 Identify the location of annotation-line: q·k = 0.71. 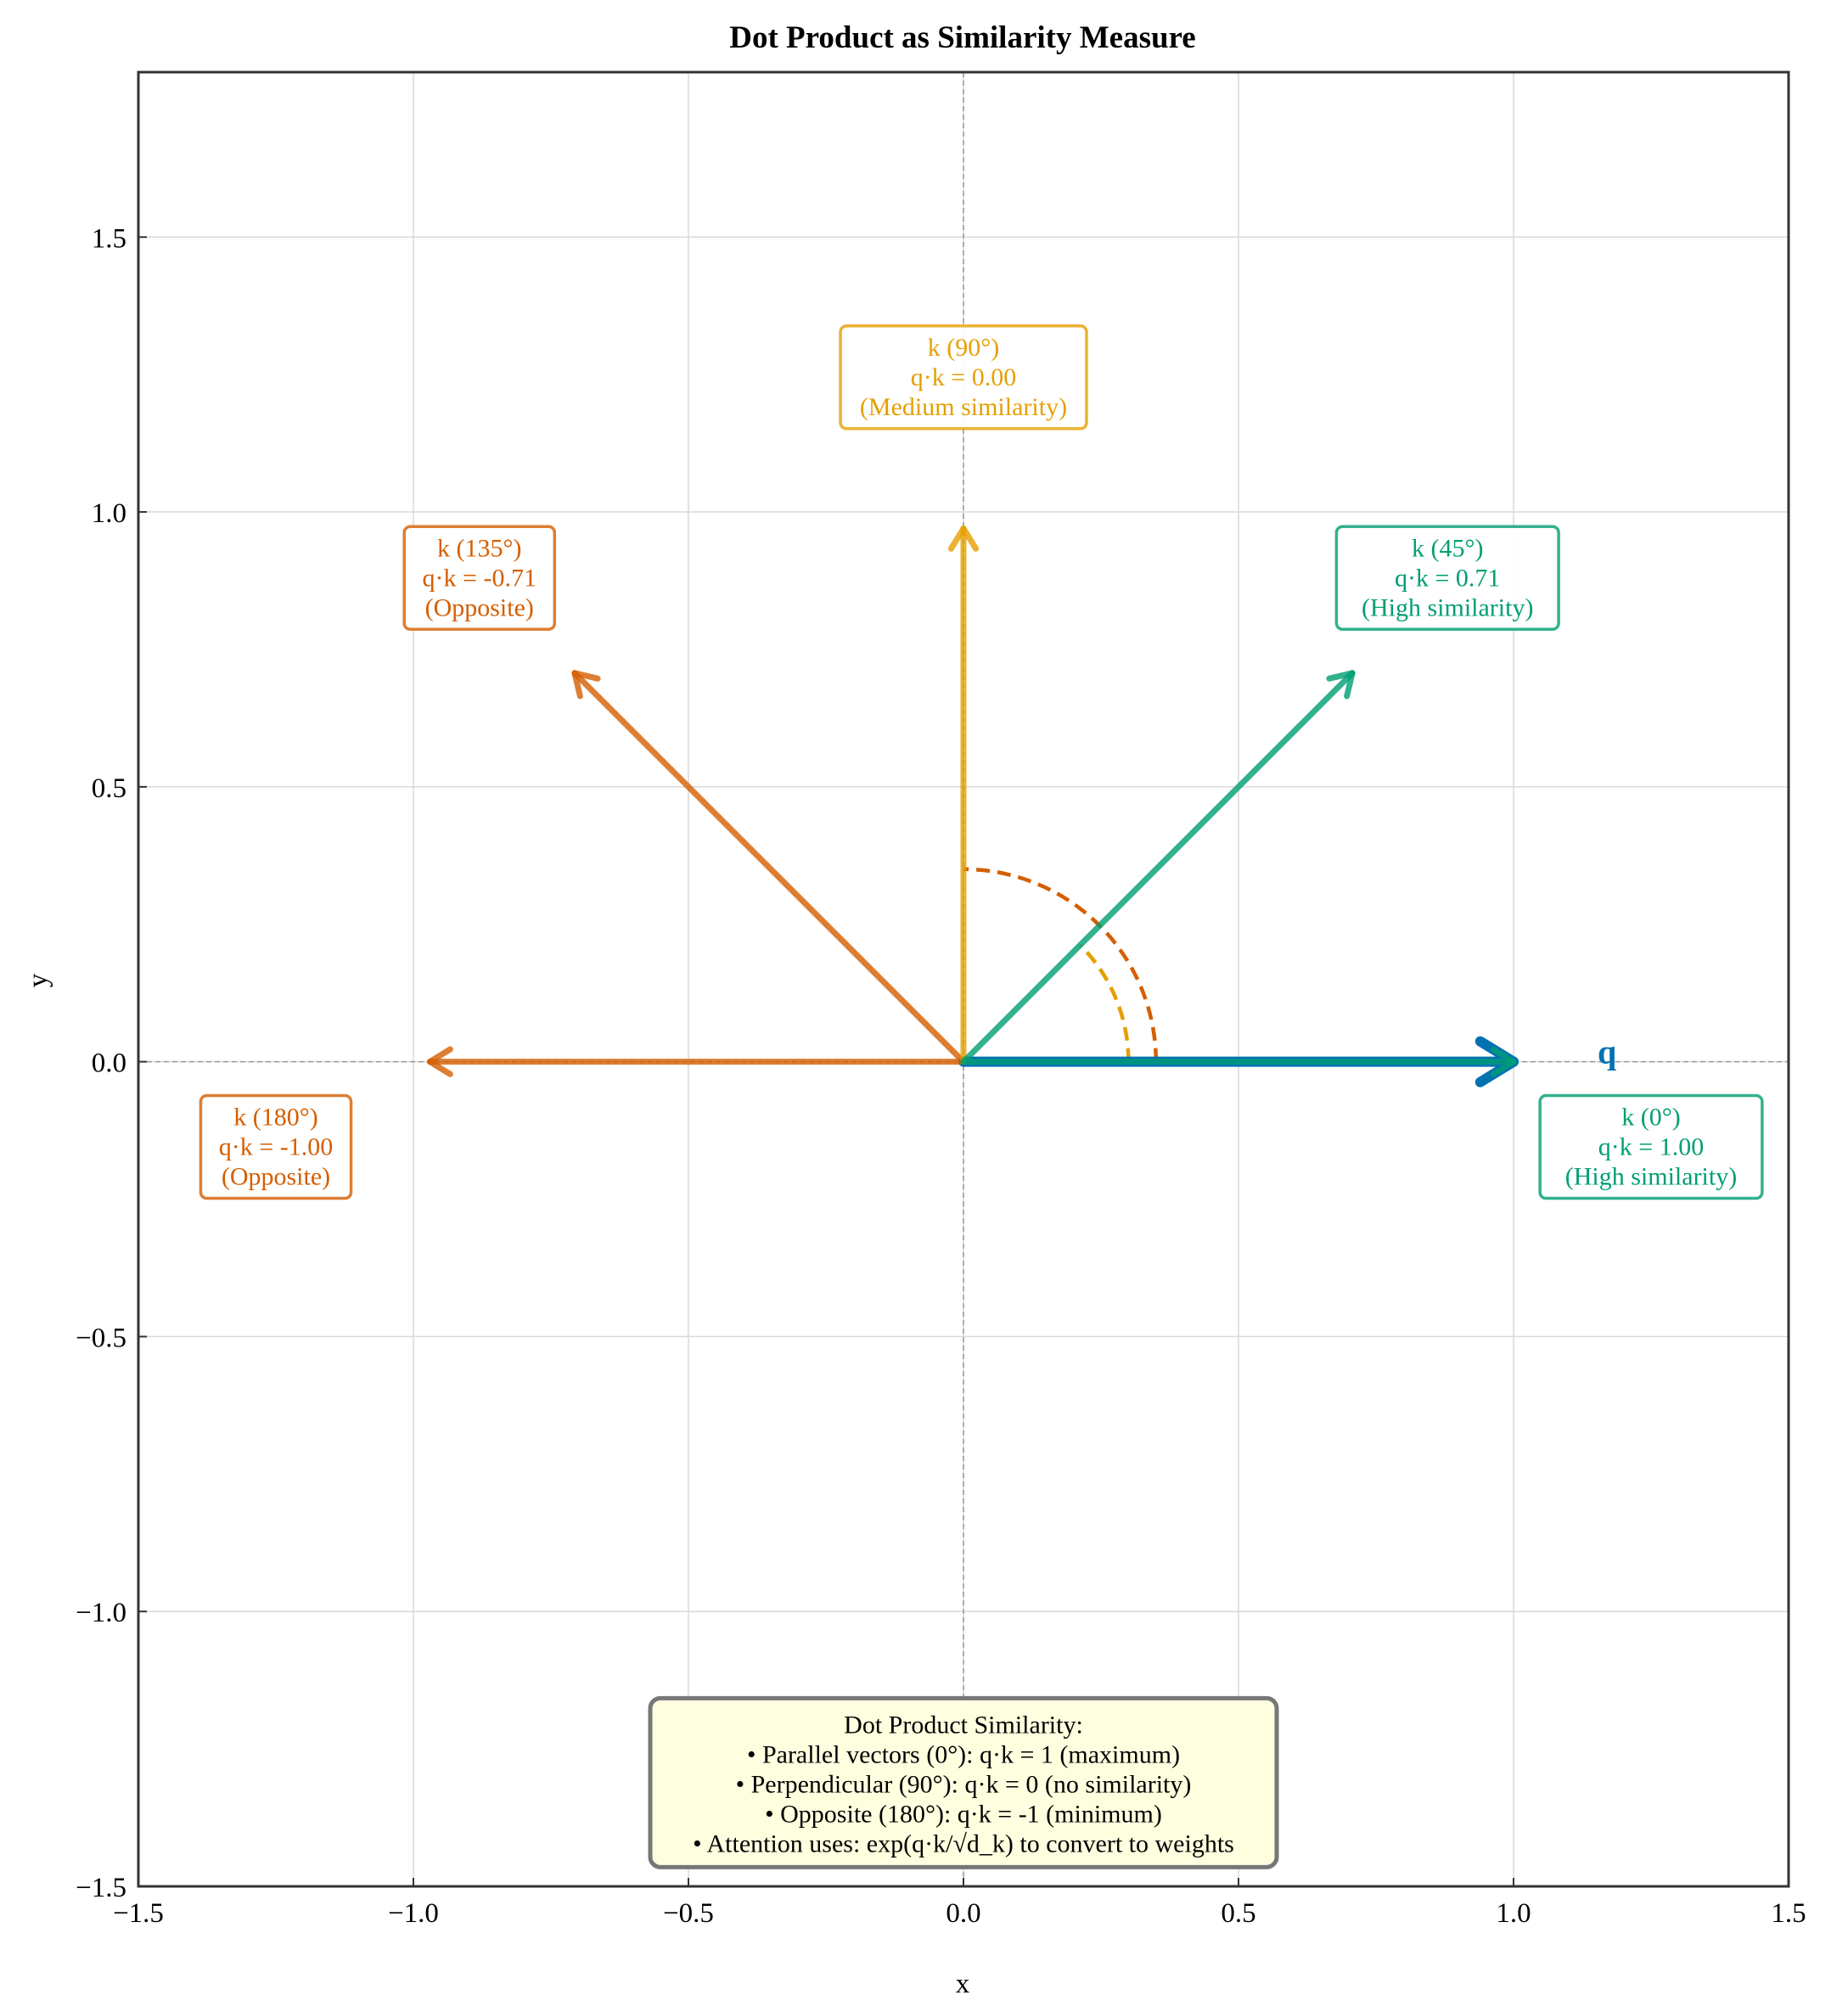
(1447, 578).